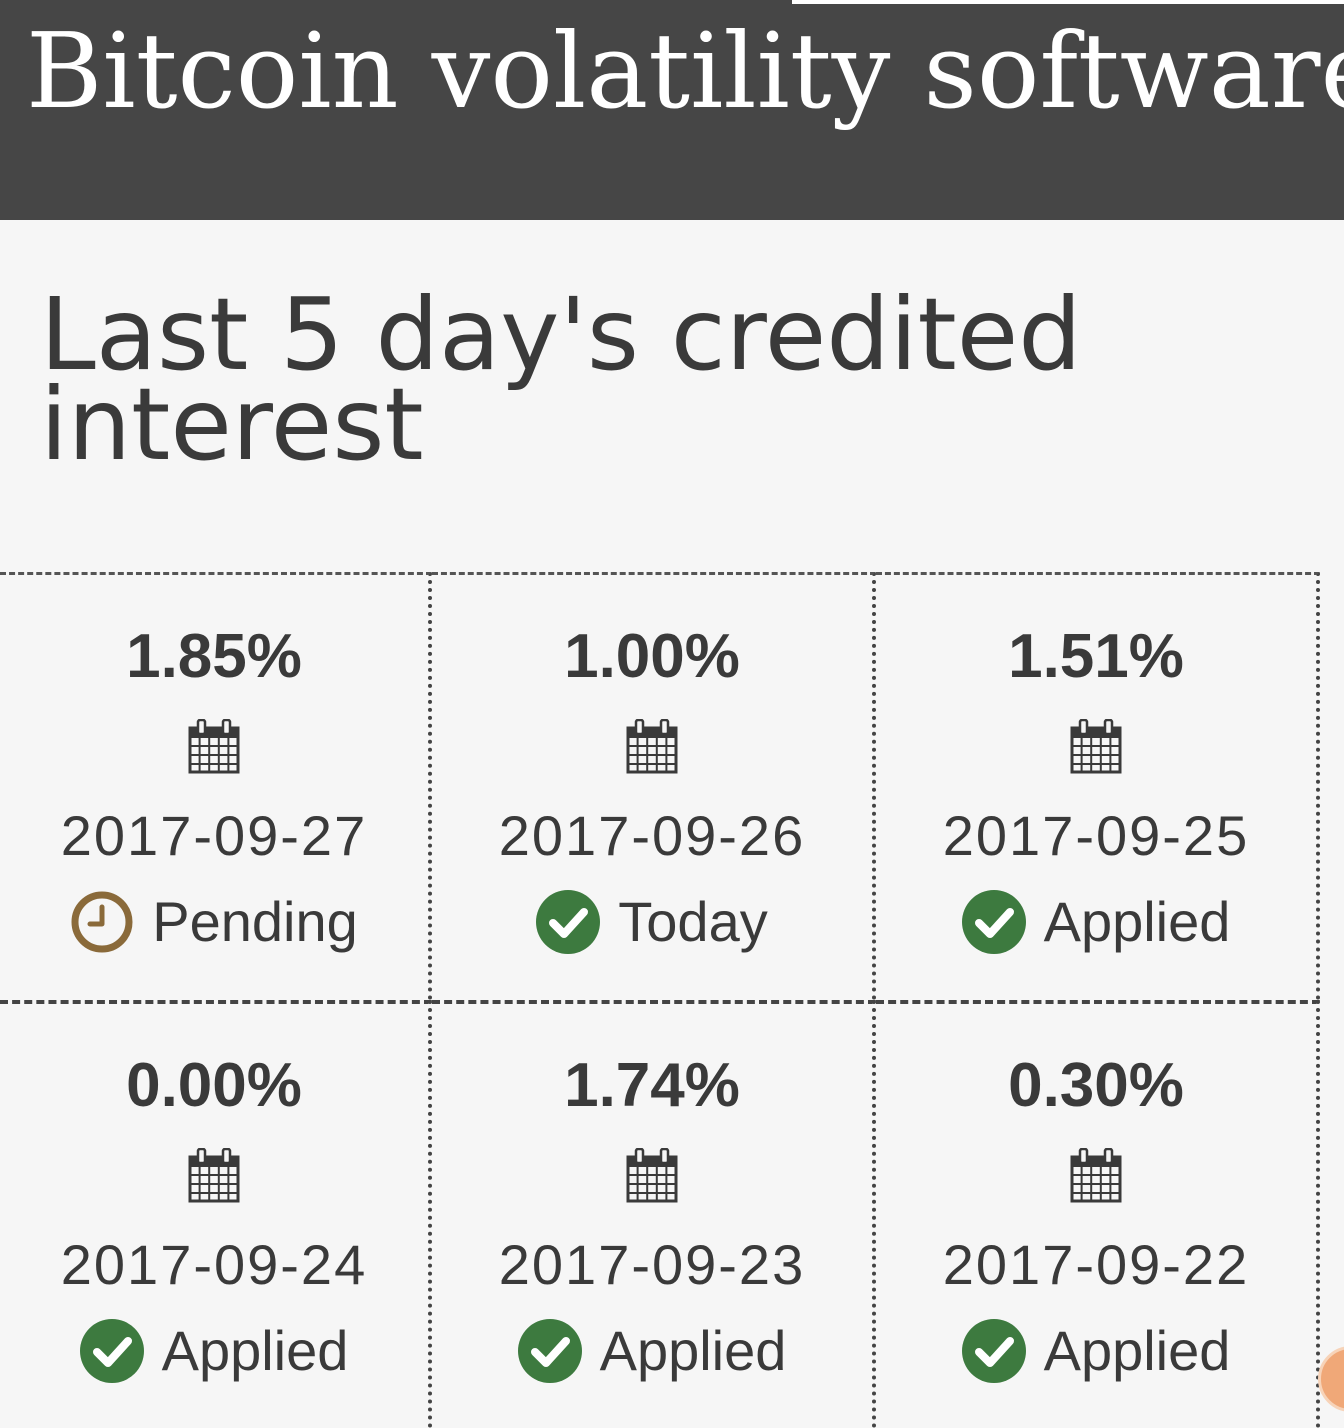 This screenshot has height=1428, width=1344. Describe the element at coordinates (214, 1264) in the screenshot. I see `credit-date: 2017-09-24` at that location.